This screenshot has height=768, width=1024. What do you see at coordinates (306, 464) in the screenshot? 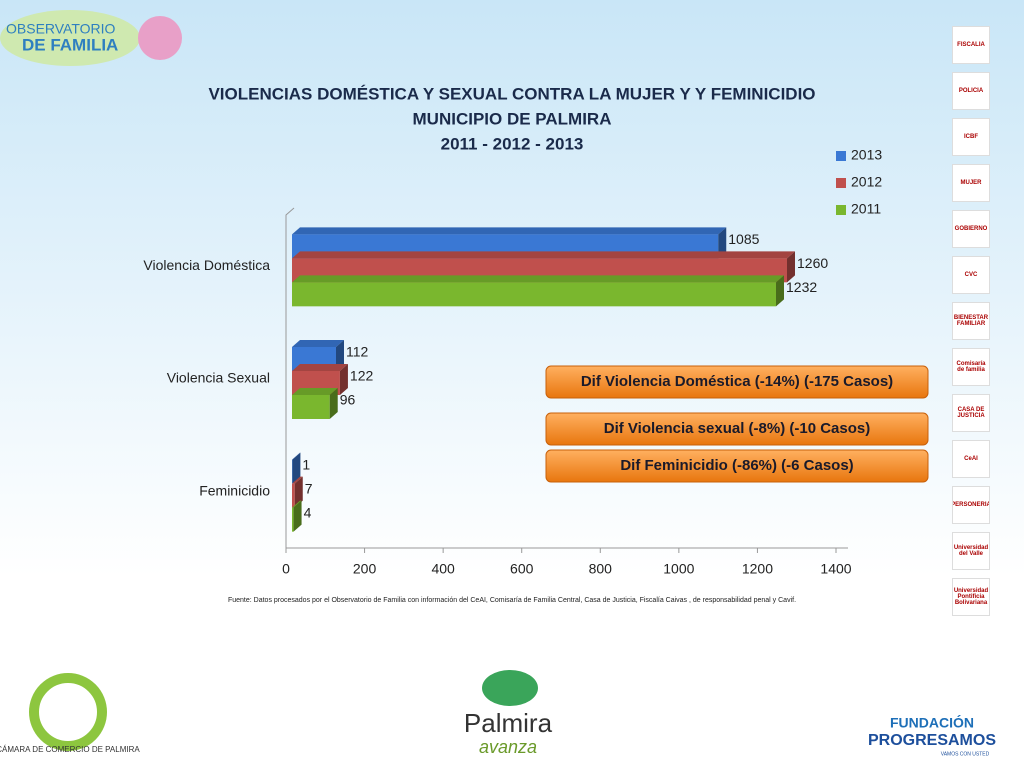
I see `value-label: 1` at bounding box center [306, 464].